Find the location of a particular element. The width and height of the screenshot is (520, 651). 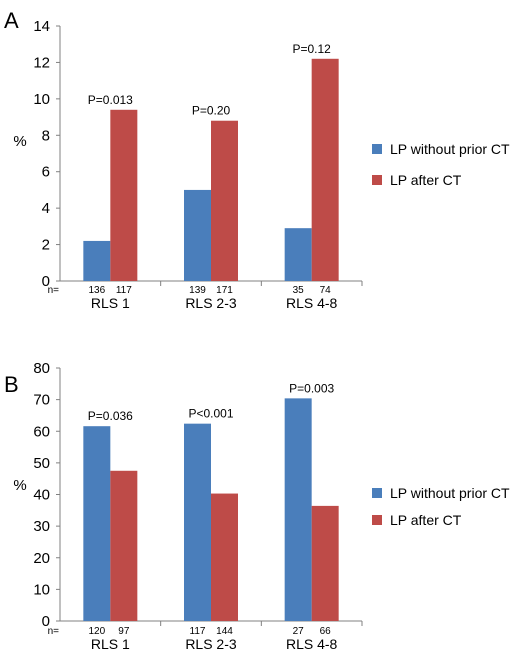

p-value-label-A: P=0.12 is located at coordinates (311, 49).